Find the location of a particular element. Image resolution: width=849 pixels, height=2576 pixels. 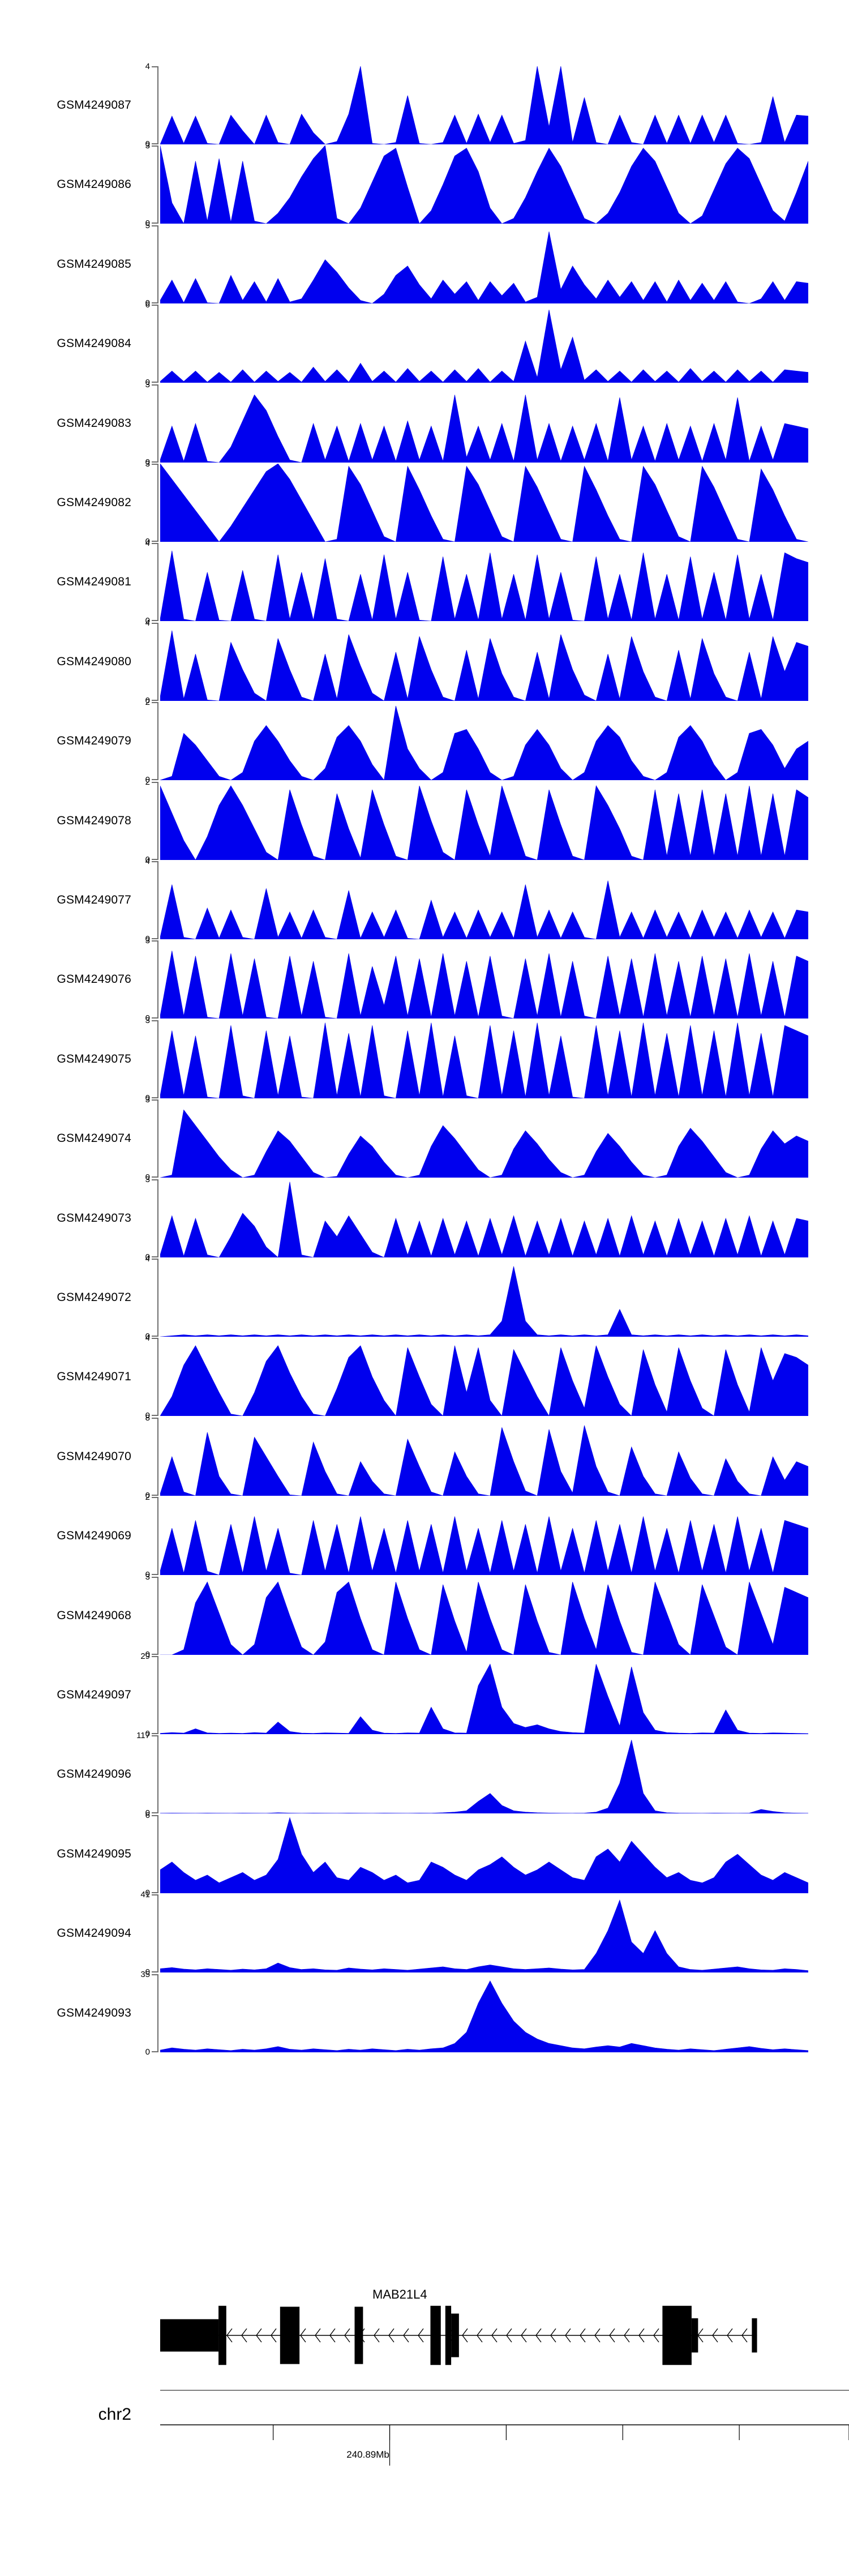

track-sample-label: GSM4249071 is located at coordinates (94, 1377).